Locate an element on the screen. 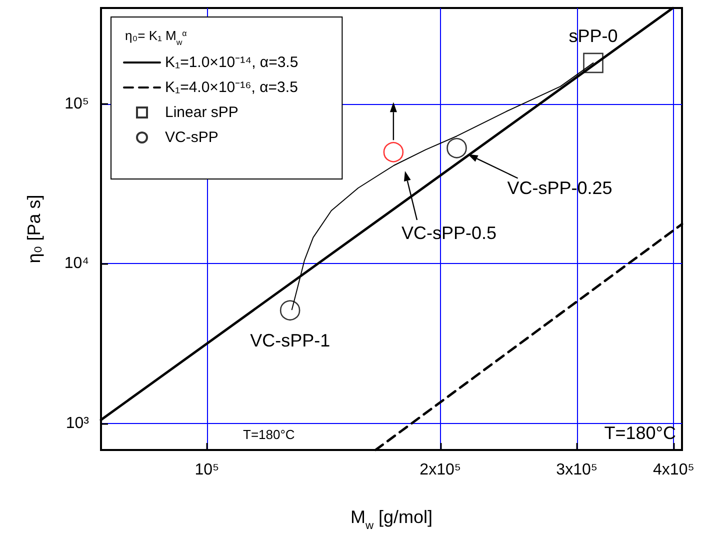  x-tick-label: 10⁵ is located at coordinates (207, 470).